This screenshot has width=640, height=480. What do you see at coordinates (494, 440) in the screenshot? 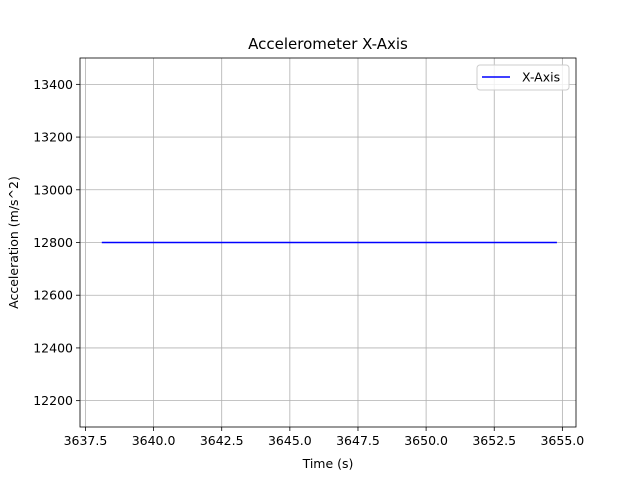
I see `x-tick-label: 3652.5` at bounding box center [494, 440].